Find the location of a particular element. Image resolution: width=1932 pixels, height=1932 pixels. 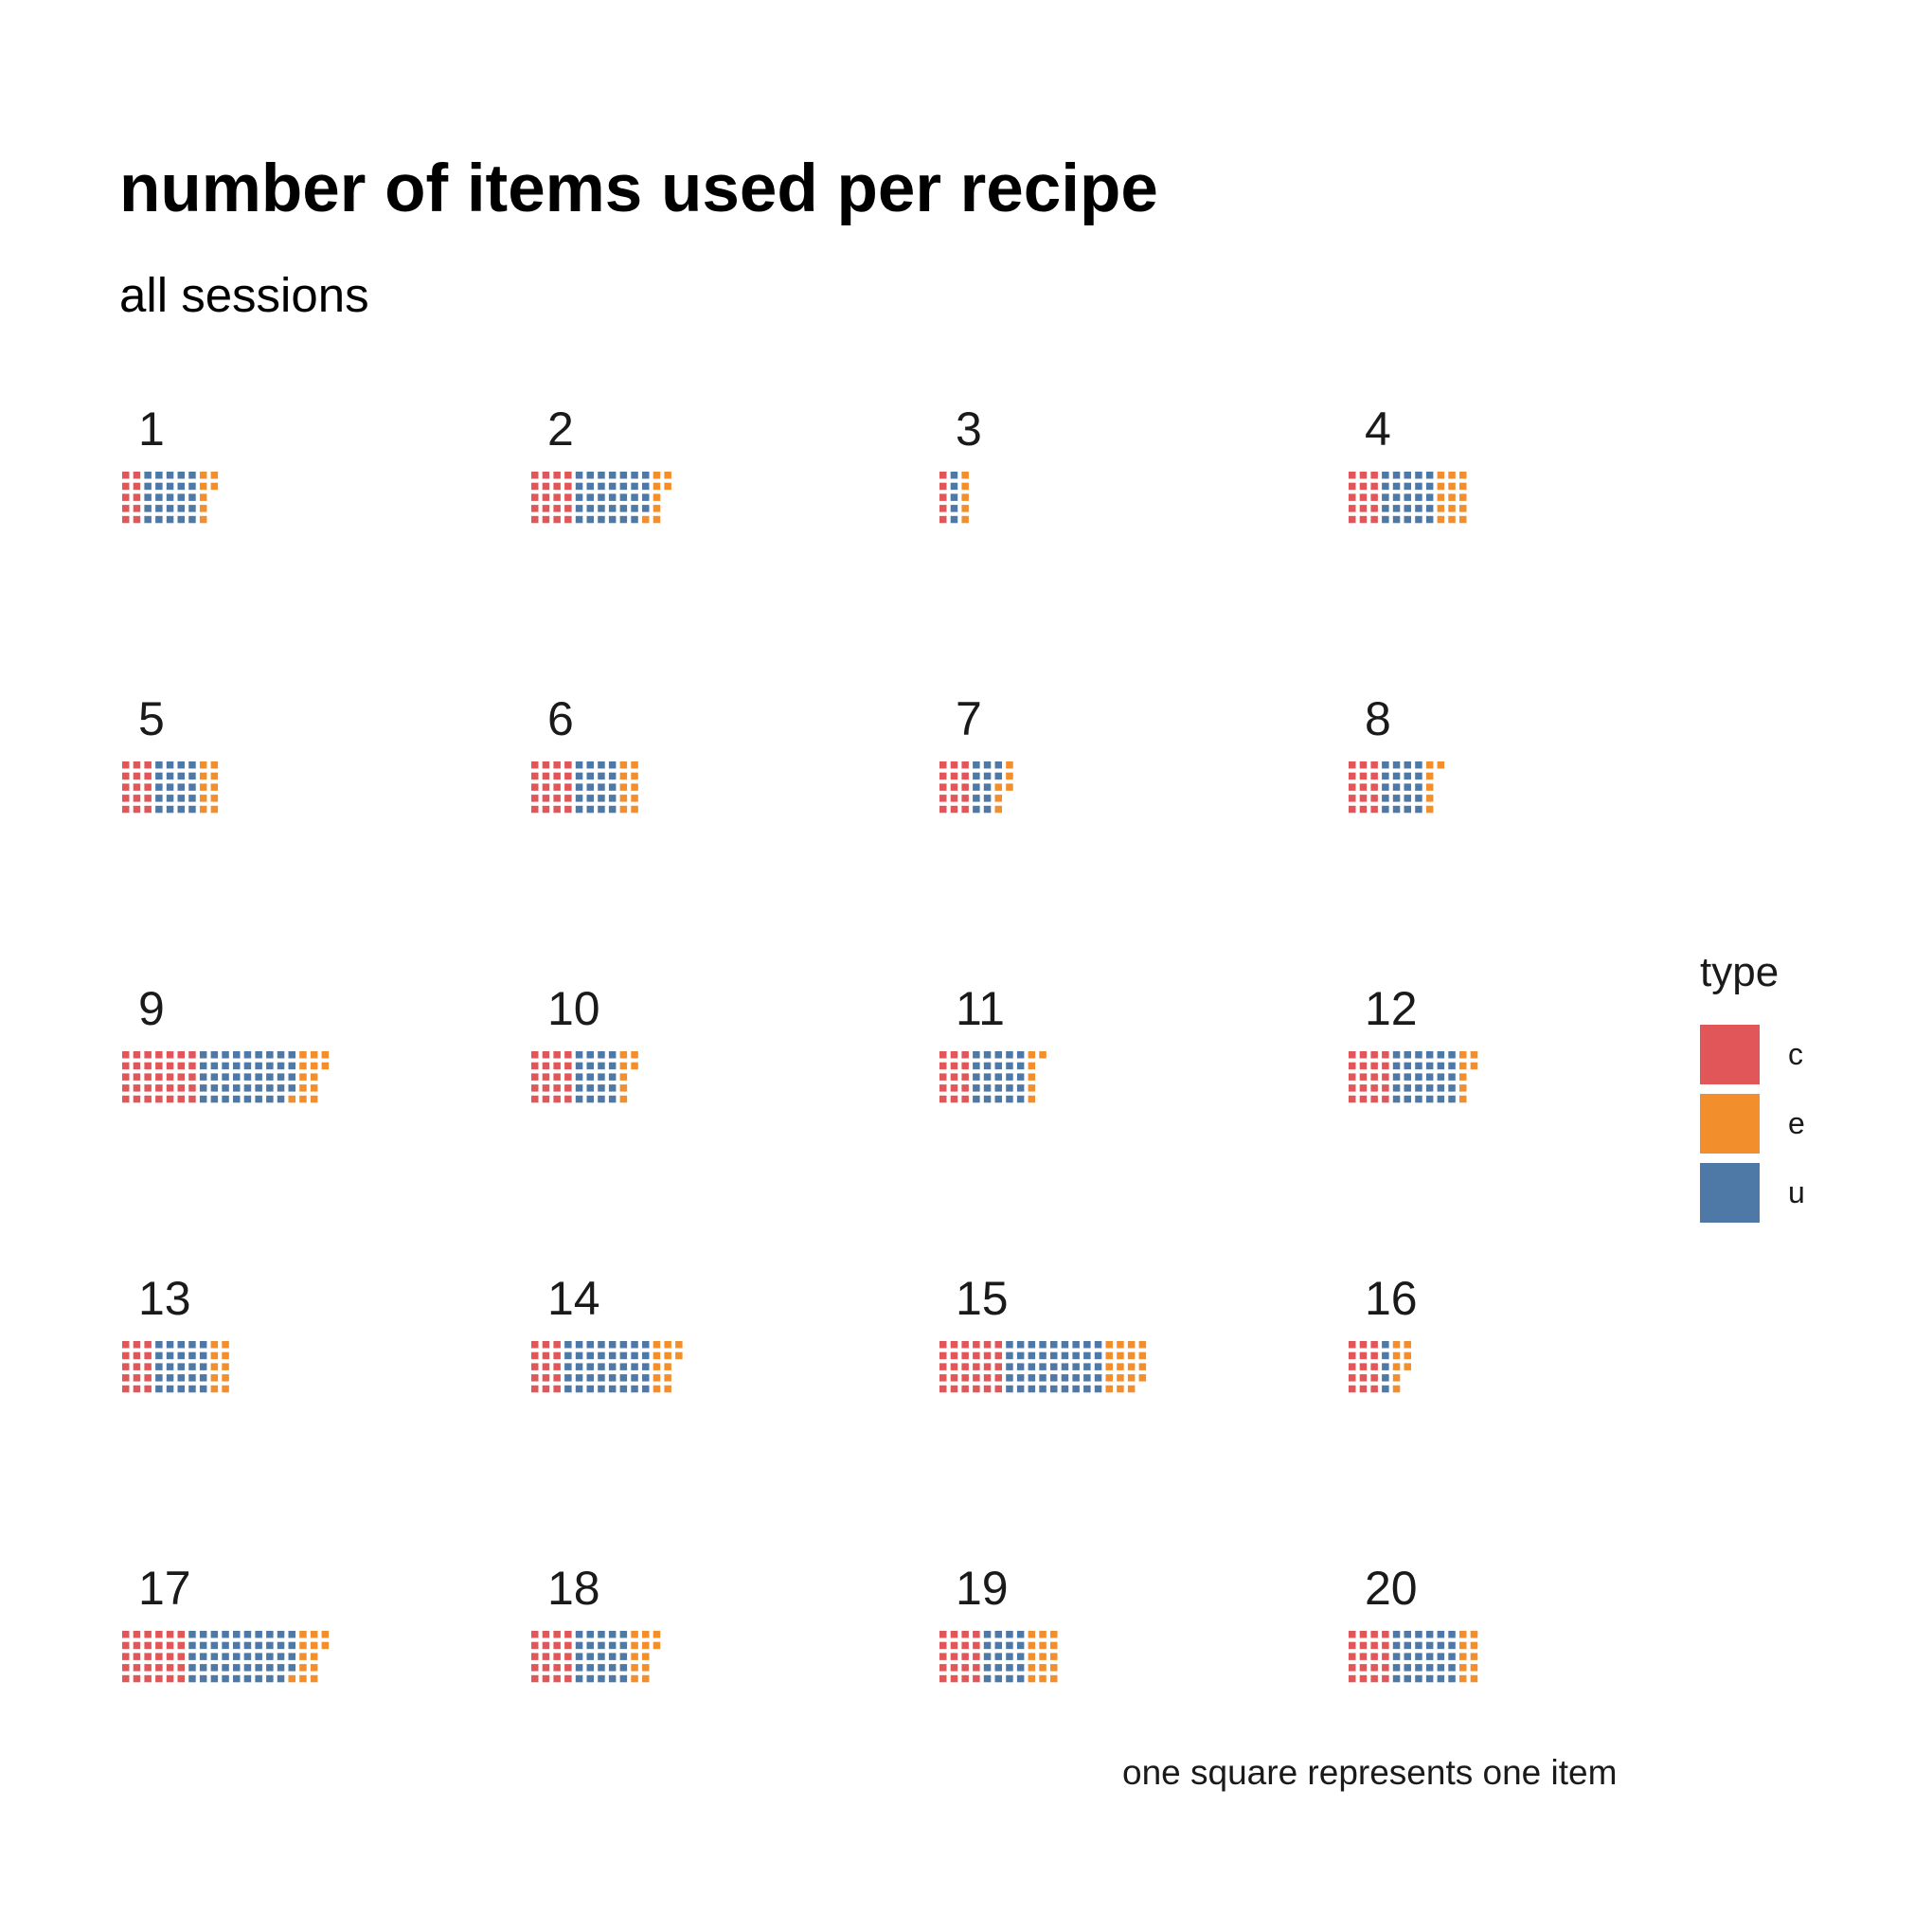

panel-label: 2 is located at coordinates (560, 429).